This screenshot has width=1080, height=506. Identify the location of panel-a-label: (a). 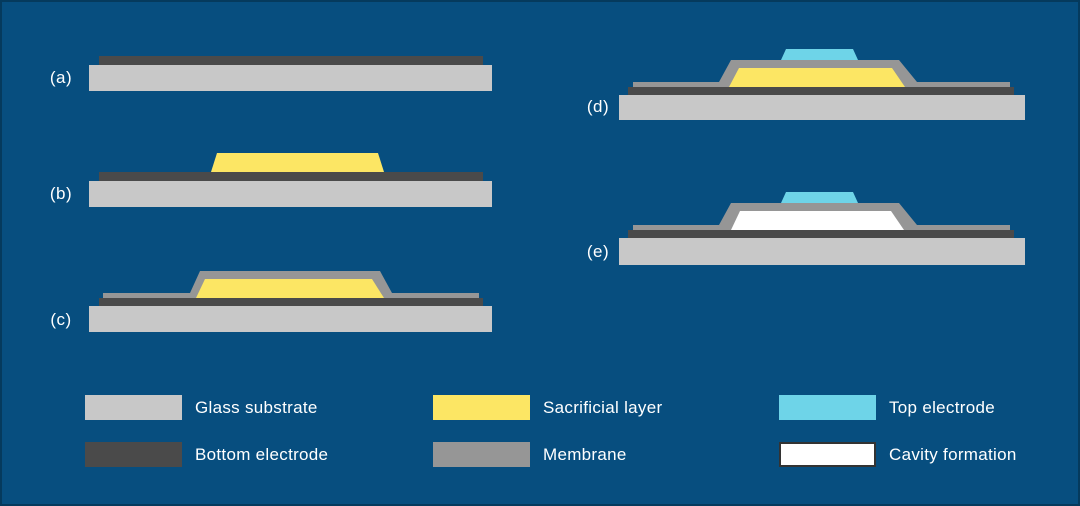
(61, 77).